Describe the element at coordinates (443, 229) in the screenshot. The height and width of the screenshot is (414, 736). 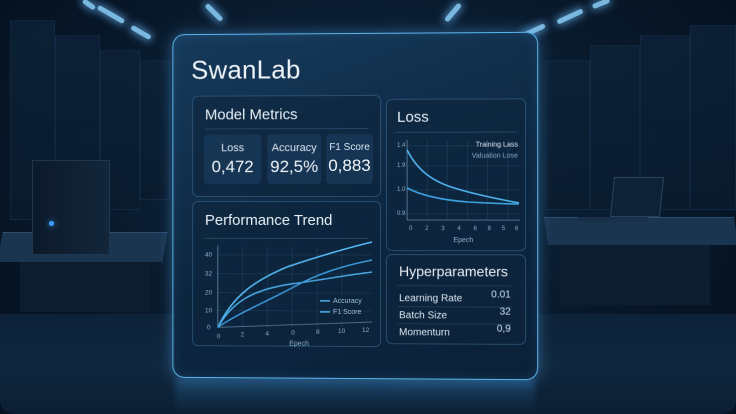
I see `x-tick: 3` at that location.